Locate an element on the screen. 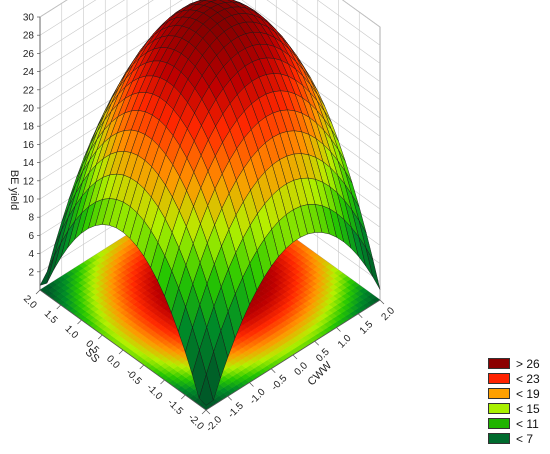 This screenshot has width=550, height=454. z-tick-label: 24 is located at coordinates (29, 72).